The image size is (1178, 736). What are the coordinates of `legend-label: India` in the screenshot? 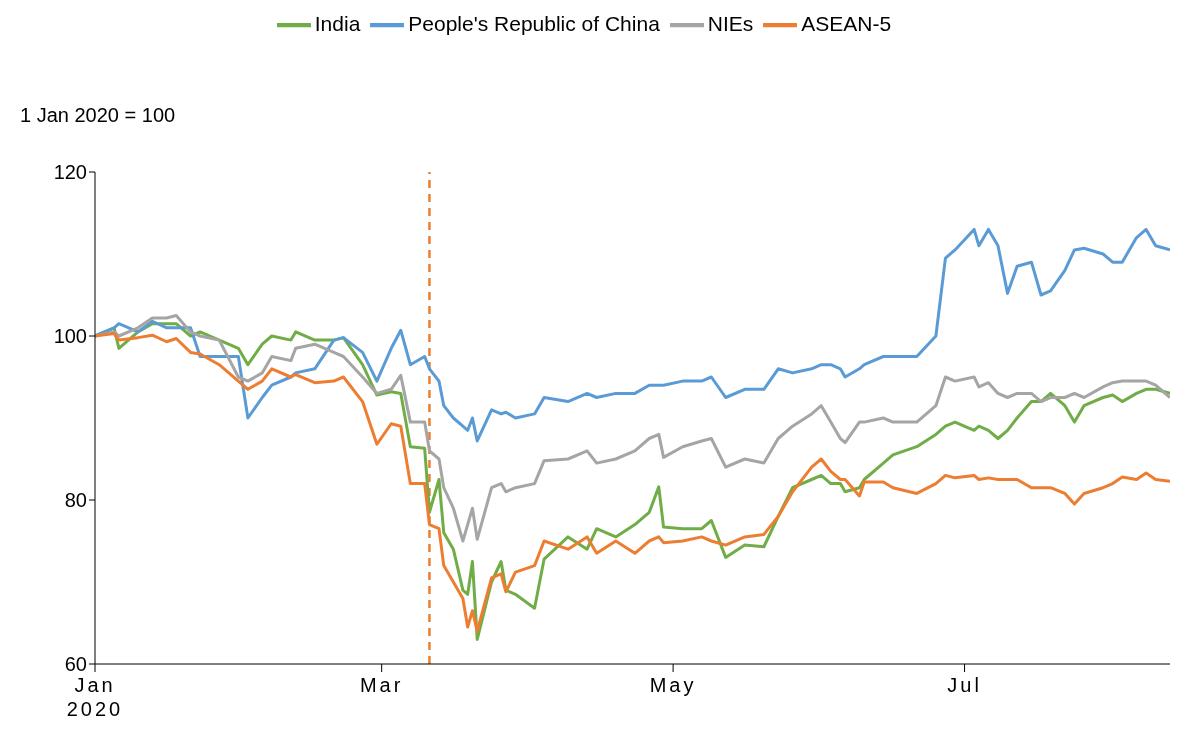 It's located at (337, 23).